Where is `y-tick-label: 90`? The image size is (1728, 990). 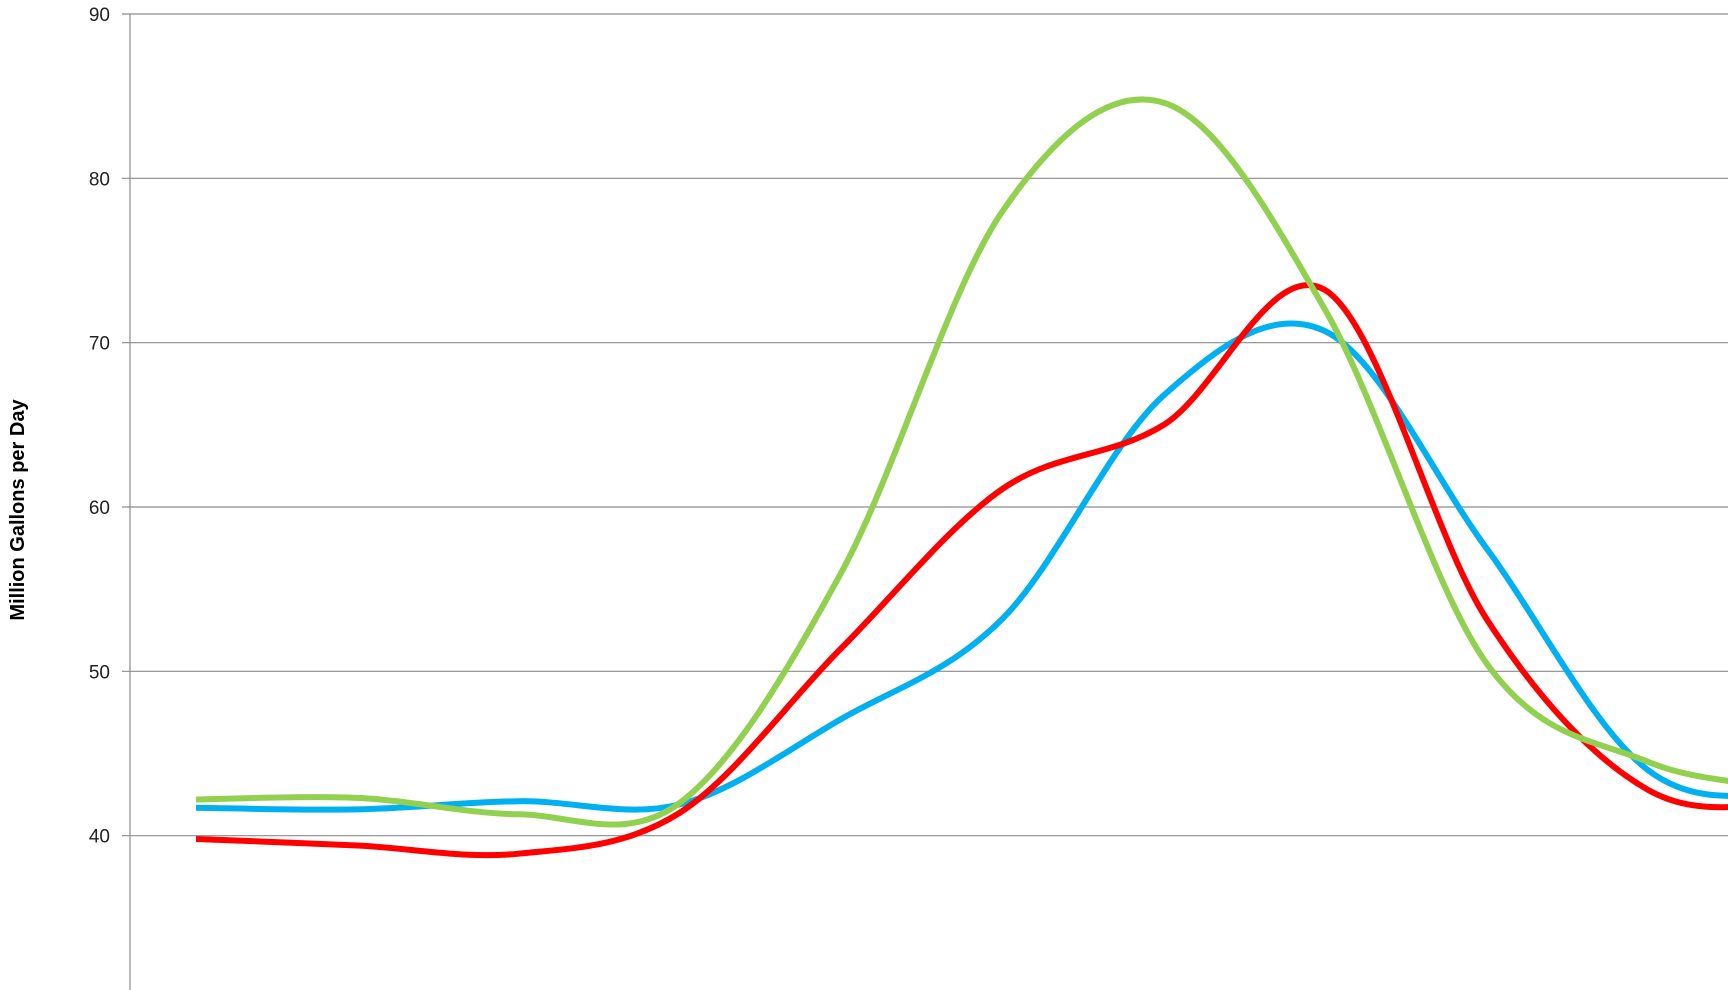
y-tick-label: 90 is located at coordinates (99, 15).